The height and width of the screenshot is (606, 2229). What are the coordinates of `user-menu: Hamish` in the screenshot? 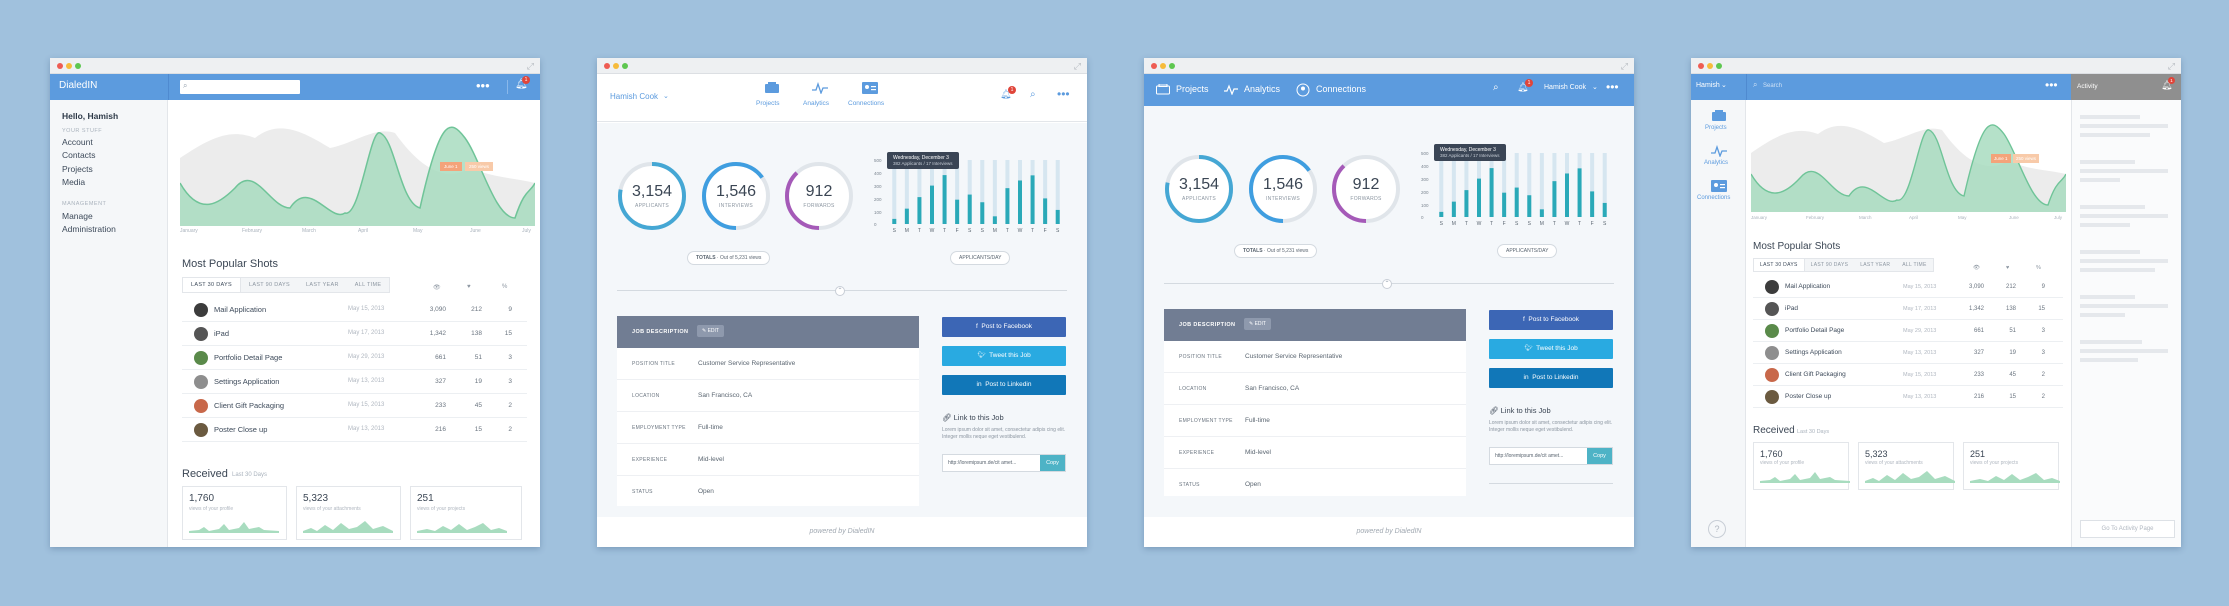 It's located at (1708, 85).